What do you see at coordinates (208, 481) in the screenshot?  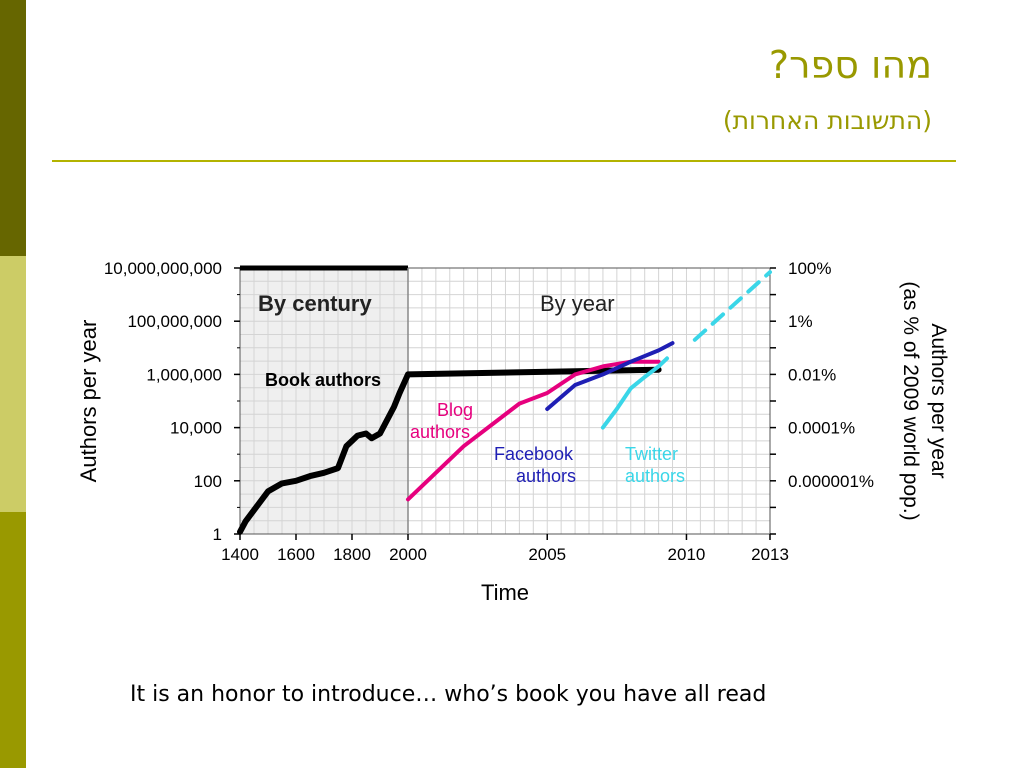 I see `y-tick-label: 100` at bounding box center [208, 481].